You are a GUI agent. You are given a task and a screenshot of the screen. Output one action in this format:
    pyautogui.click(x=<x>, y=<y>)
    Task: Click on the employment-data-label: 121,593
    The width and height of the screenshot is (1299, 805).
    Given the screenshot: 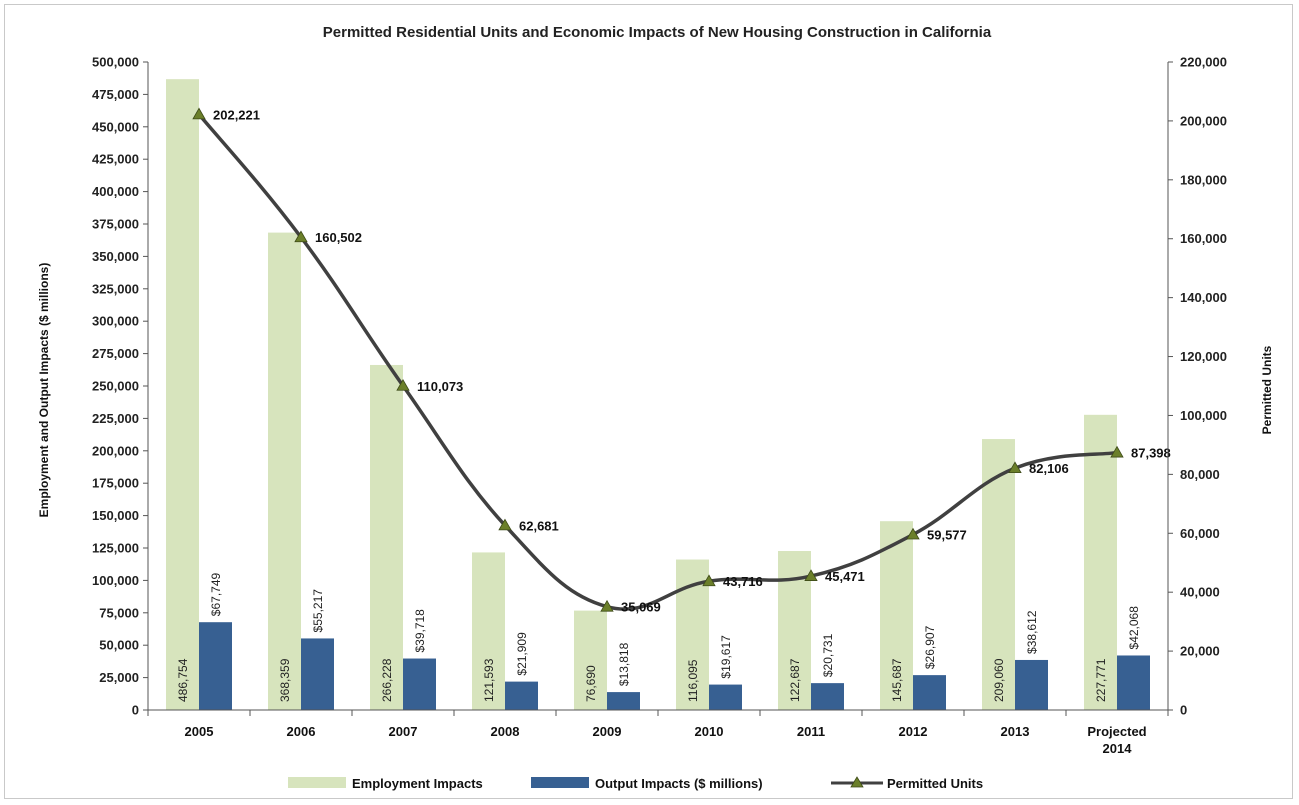 What is the action you would take?
    pyautogui.click(x=489, y=680)
    